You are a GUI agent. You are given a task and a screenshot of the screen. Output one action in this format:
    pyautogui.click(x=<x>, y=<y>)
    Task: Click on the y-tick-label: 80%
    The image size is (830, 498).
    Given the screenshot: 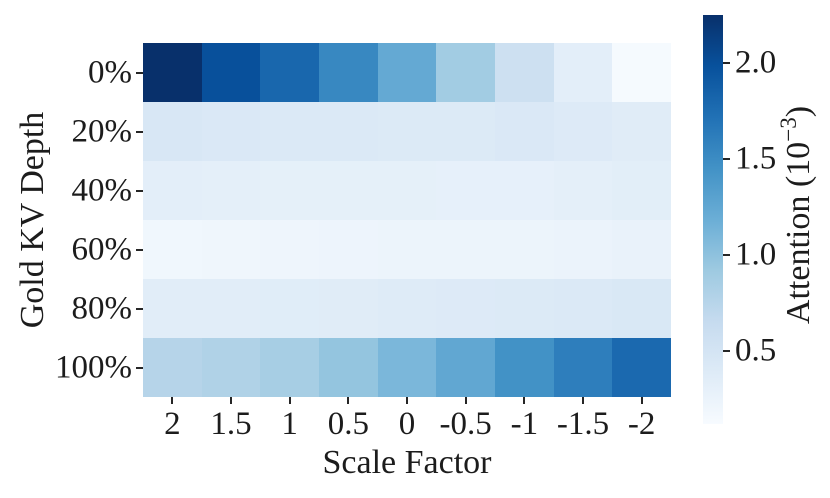 What is the action you would take?
    pyautogui.click(x=102, y=308)
    